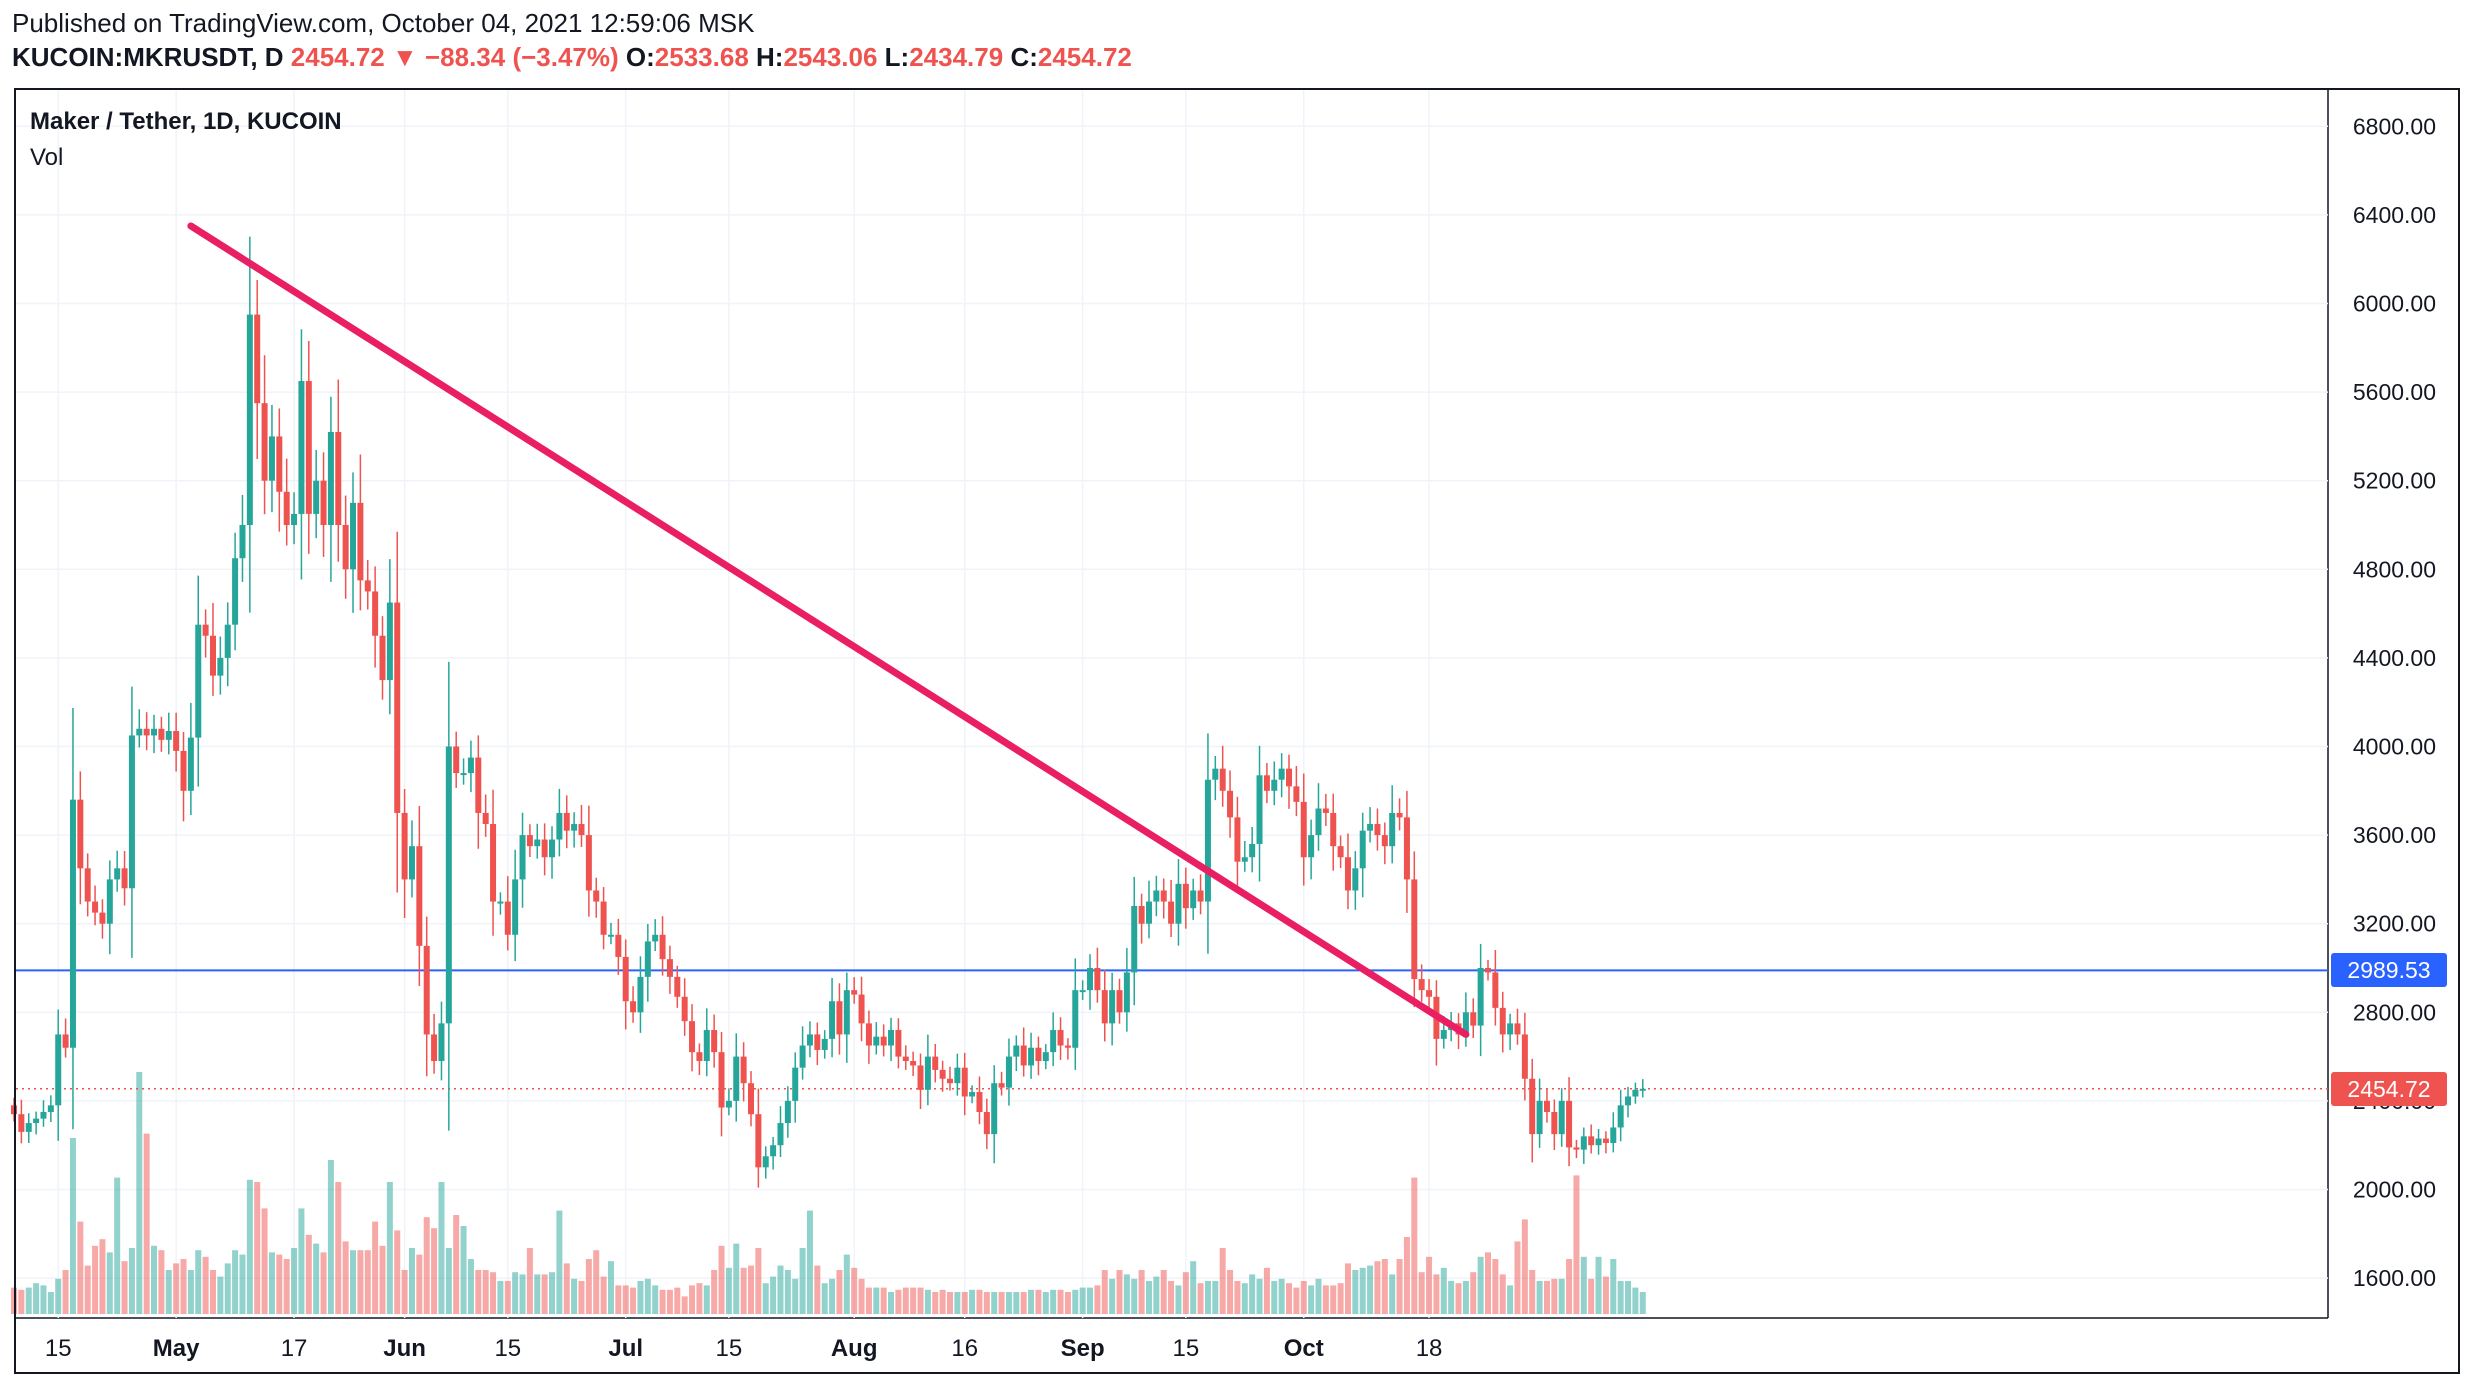  Describe the element at coordinates (956, 57) in the screenshot. I see `low-value: 2434.79` at that location.